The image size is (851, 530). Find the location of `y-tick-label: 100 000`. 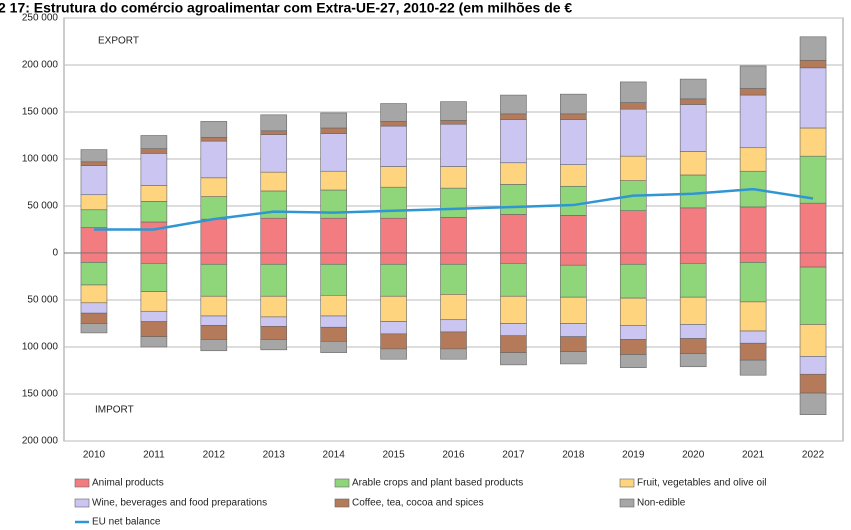

y-tick-label: 100 000 is located at coordinates (40, 159).